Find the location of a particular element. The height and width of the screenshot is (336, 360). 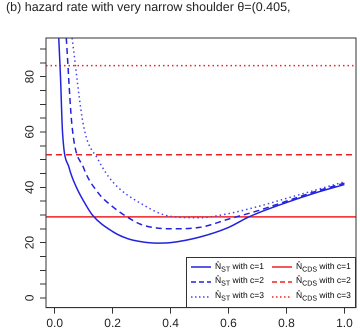

y-tick-label: 0 is located at coordinates (29, 298).